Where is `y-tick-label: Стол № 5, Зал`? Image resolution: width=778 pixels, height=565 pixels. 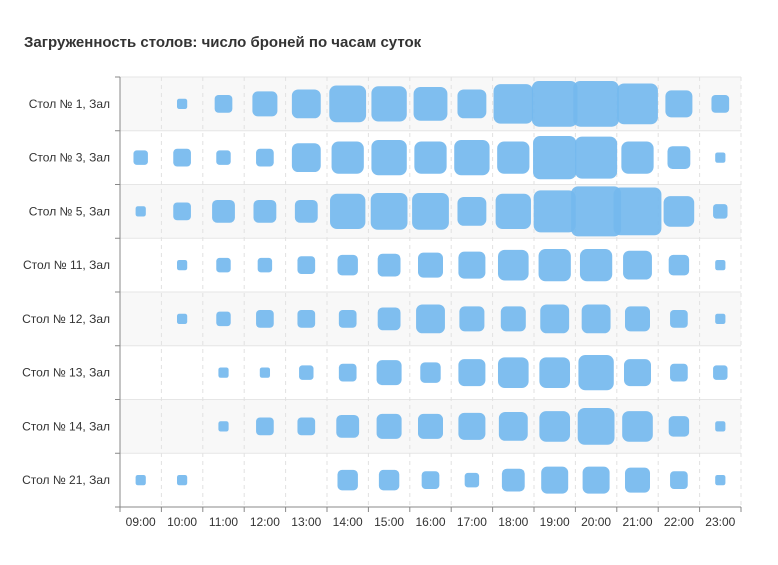 y-tick-label: Стол № 5, Зал is located at coordinates (69, 211).